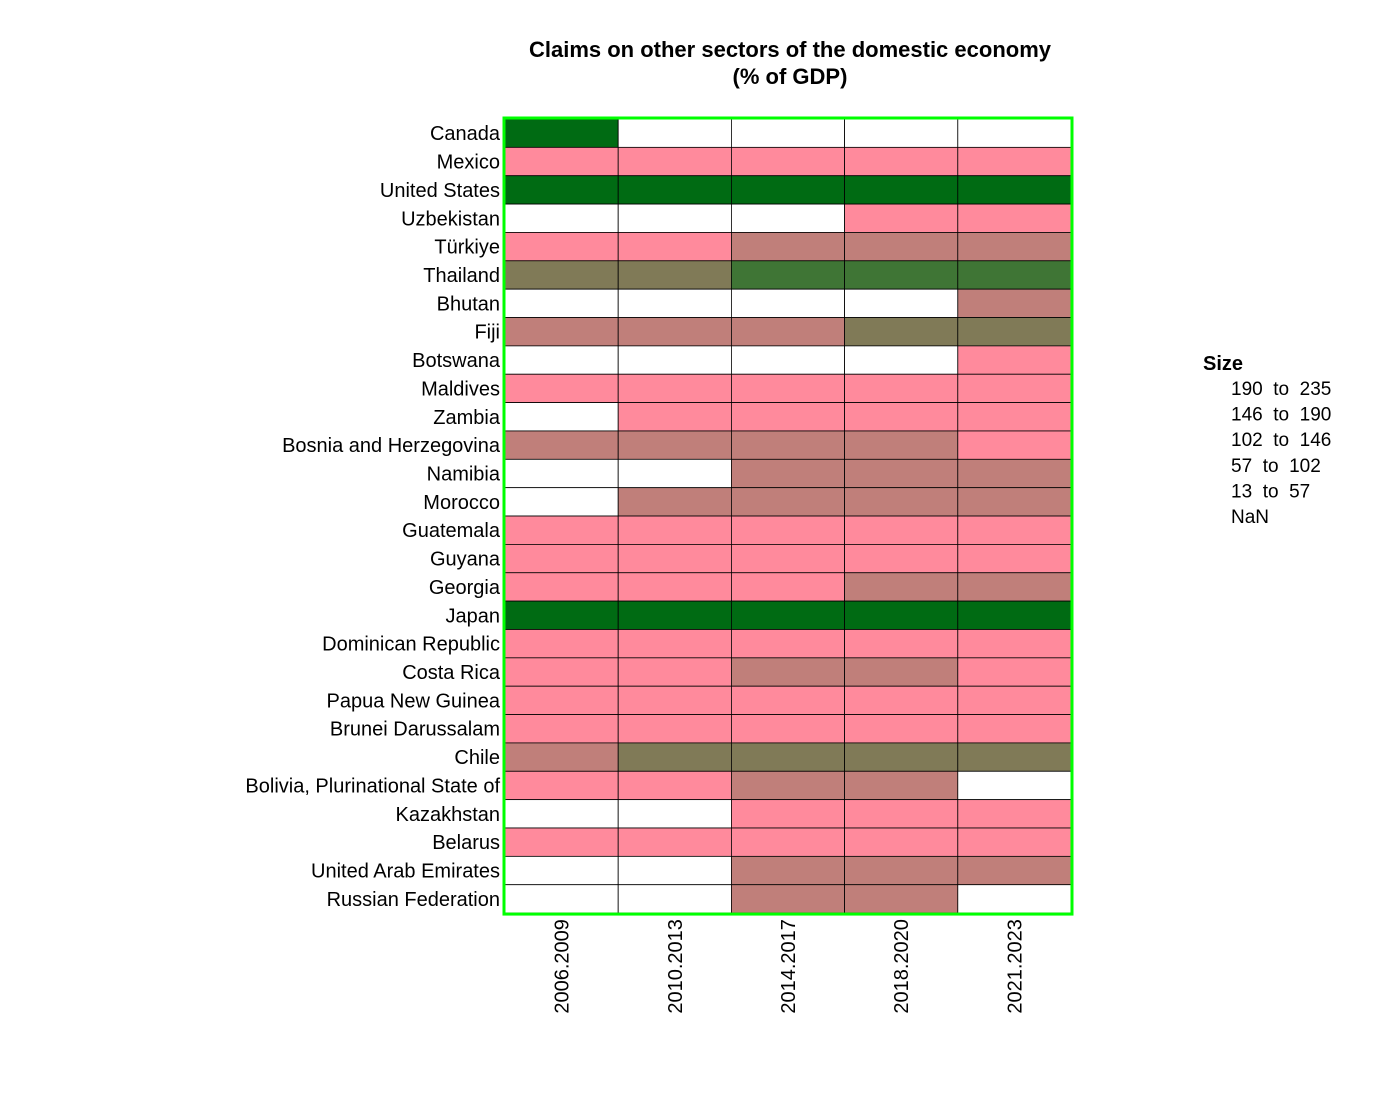 The height and width of the screenshot is (1100, 1400). What do you see at coordinates (1281, 440) in the screenshot?
I see `legend-entry: 102 to 146` at bounding box center [1281, 440].